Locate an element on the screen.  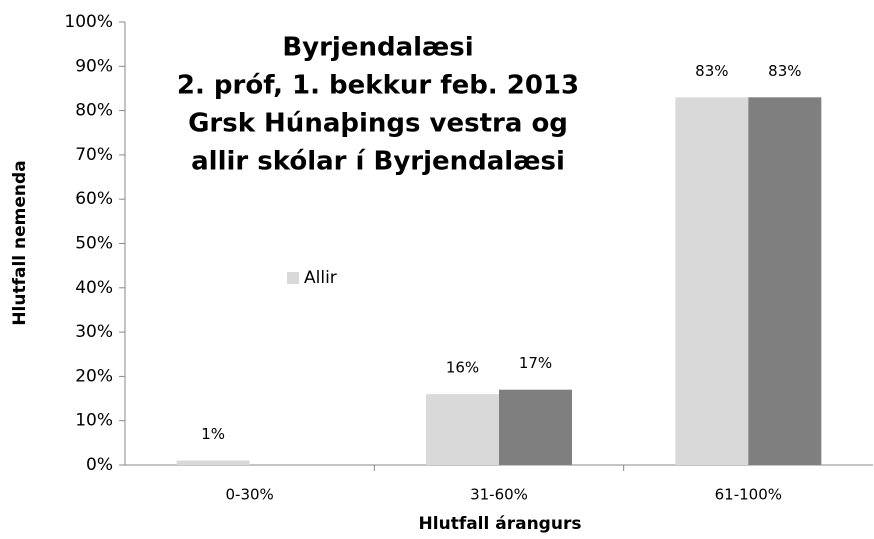
x-tick-label: 0-30% is located at coordinates (250, 495).